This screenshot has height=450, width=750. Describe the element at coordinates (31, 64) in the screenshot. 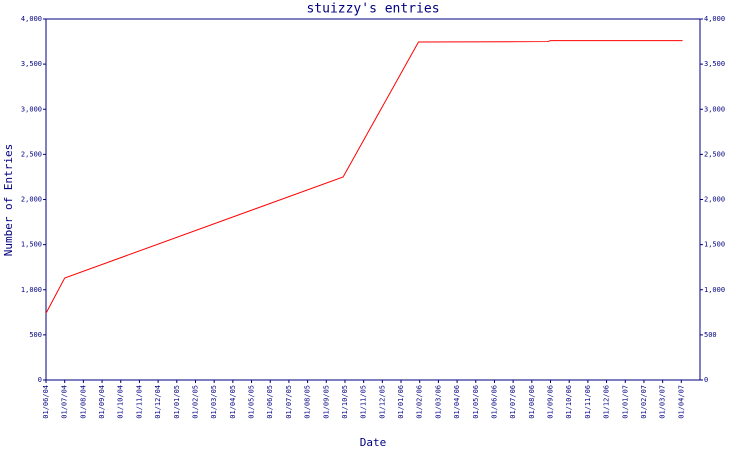

I see `y-tick-label: 3,500` at that location.